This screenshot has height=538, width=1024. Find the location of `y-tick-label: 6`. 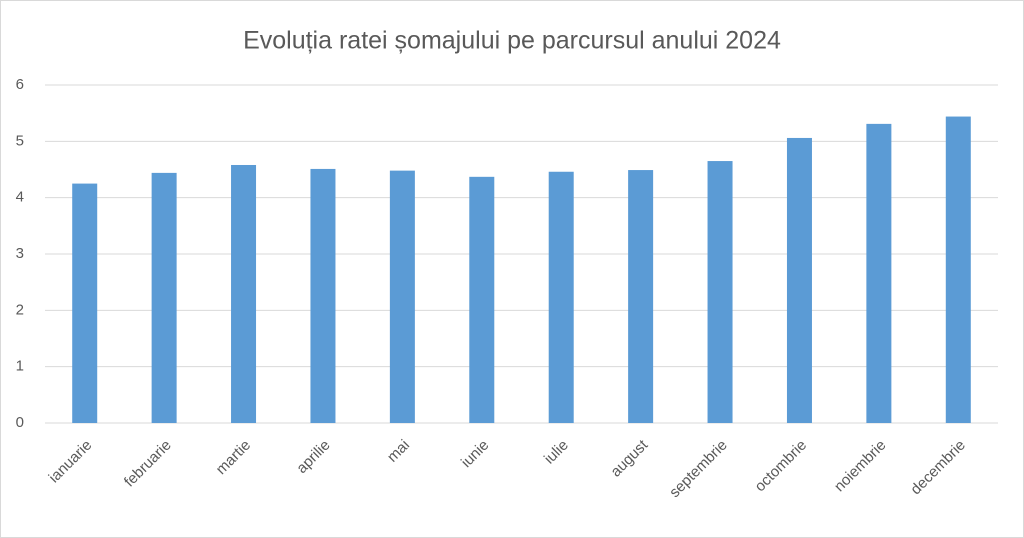

y-tick-label: 6 is located at coordinates (20, 84).